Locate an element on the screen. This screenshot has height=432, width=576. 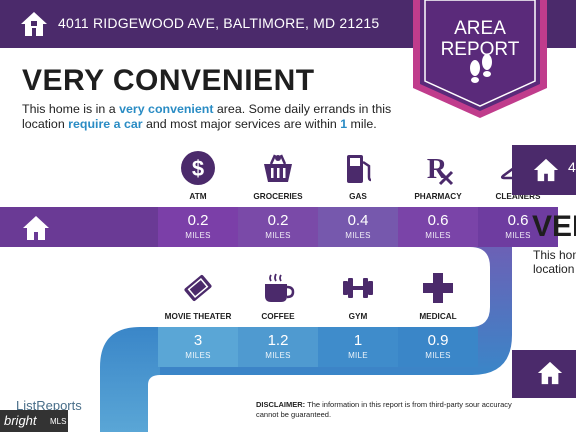
area-report-badge is located at coordinates (480, 59).